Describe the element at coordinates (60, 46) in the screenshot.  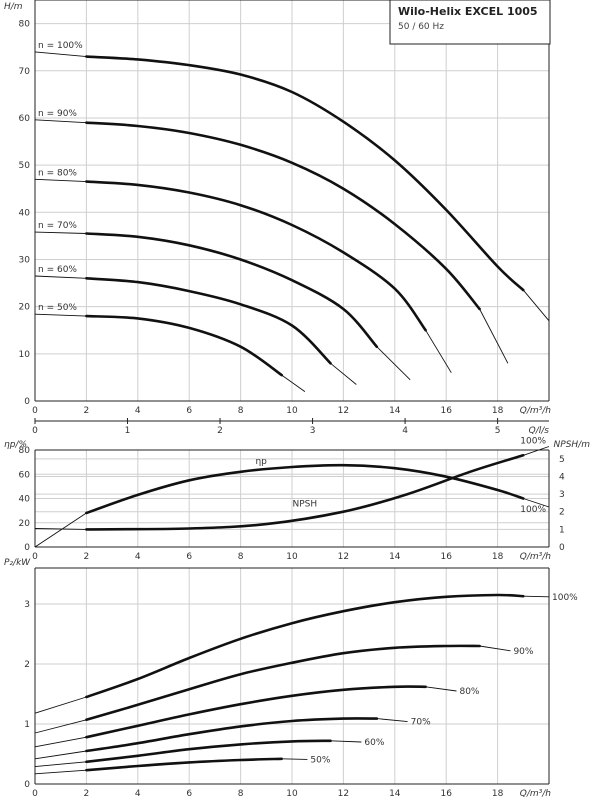
I see `series-label: n = 100%` at that location.